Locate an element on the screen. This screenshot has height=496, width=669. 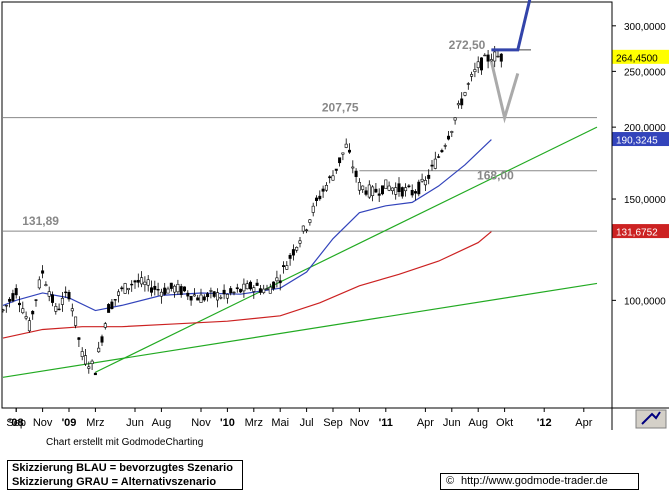
y-tick-label: 150,0000 is located at coordinates (645, 200).